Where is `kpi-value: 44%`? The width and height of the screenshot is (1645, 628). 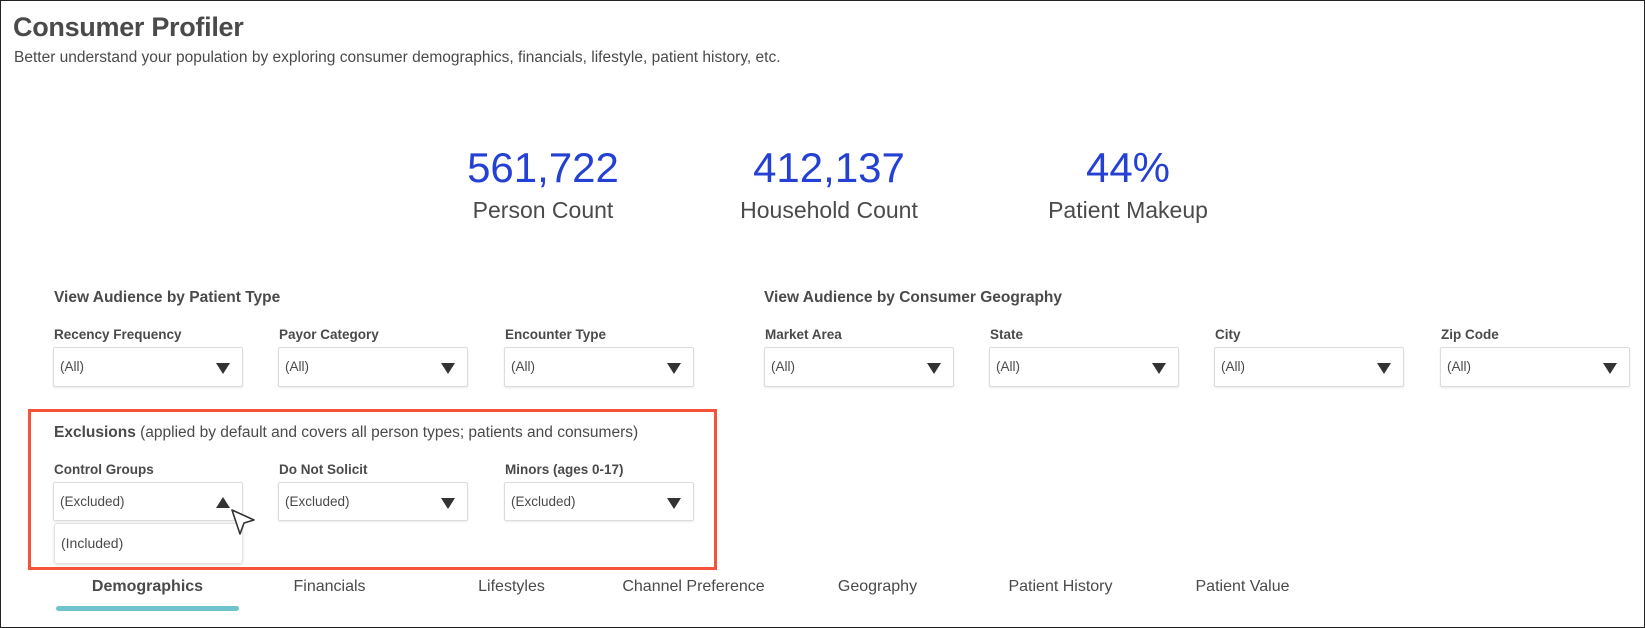 kpi-value: 44% is located at coordinates (1128, 167).